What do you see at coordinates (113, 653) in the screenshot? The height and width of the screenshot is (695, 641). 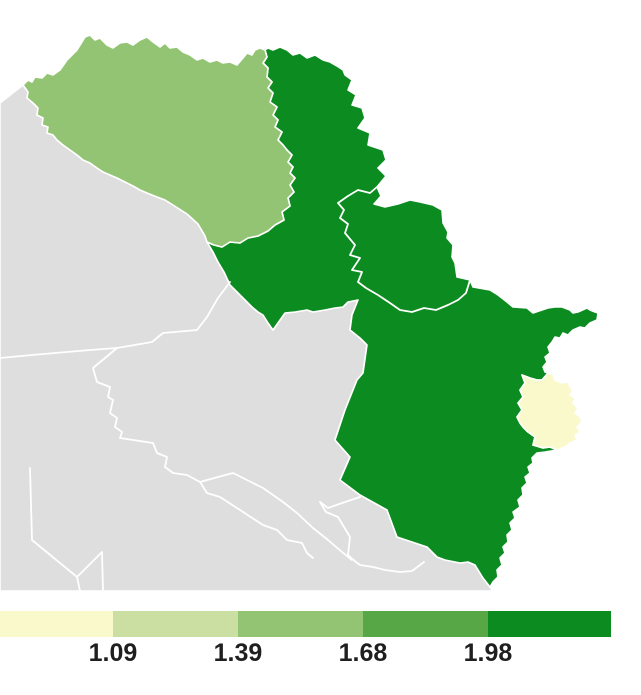 I see `legend-tick-1: 1.09` at bounding box center [113, 653].